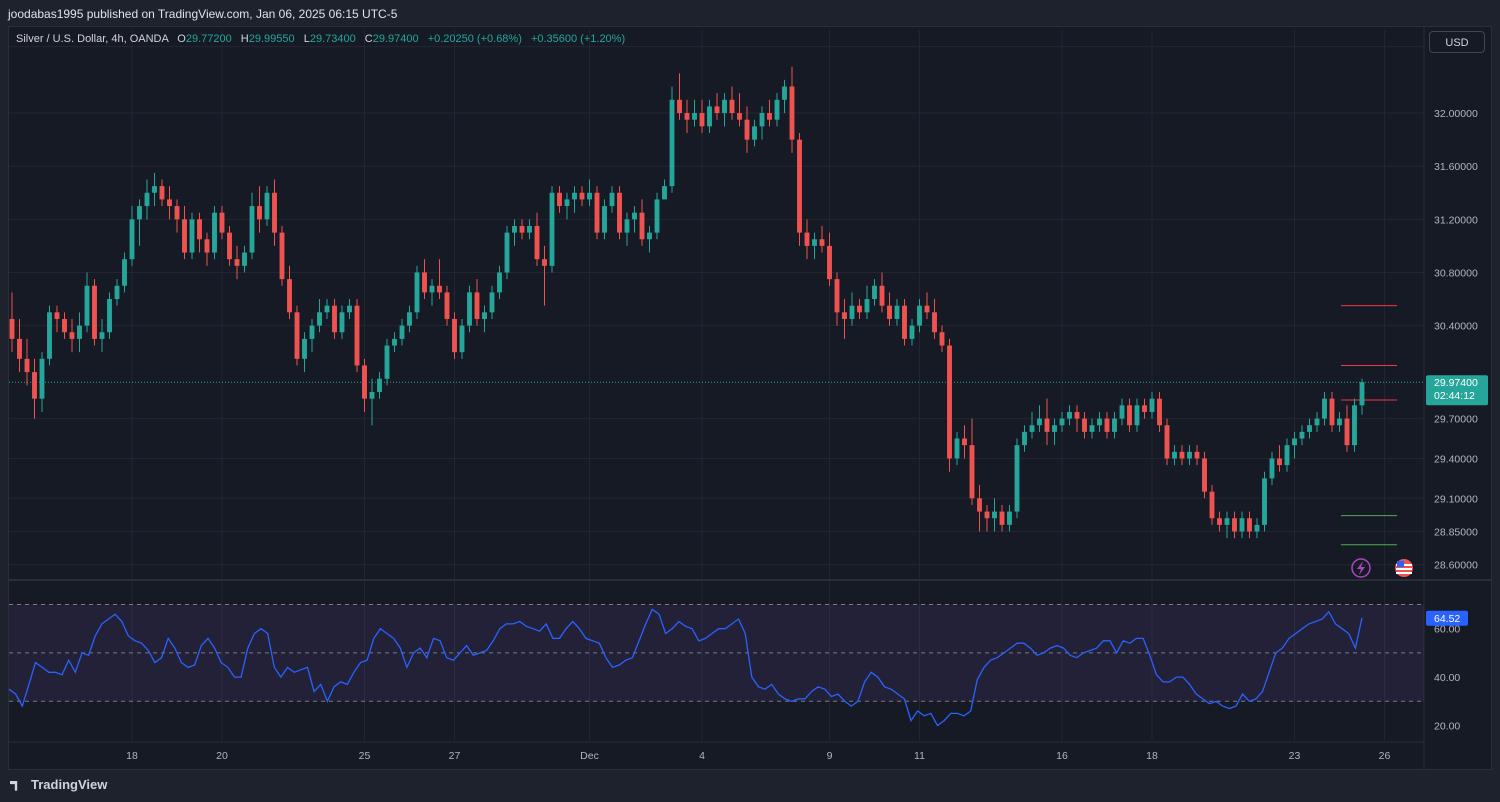  What do you see at coordinates (1456, 459) in the screenshot?
I see `price-tick-label: 29.40000` at bounding box center [1456, 459].